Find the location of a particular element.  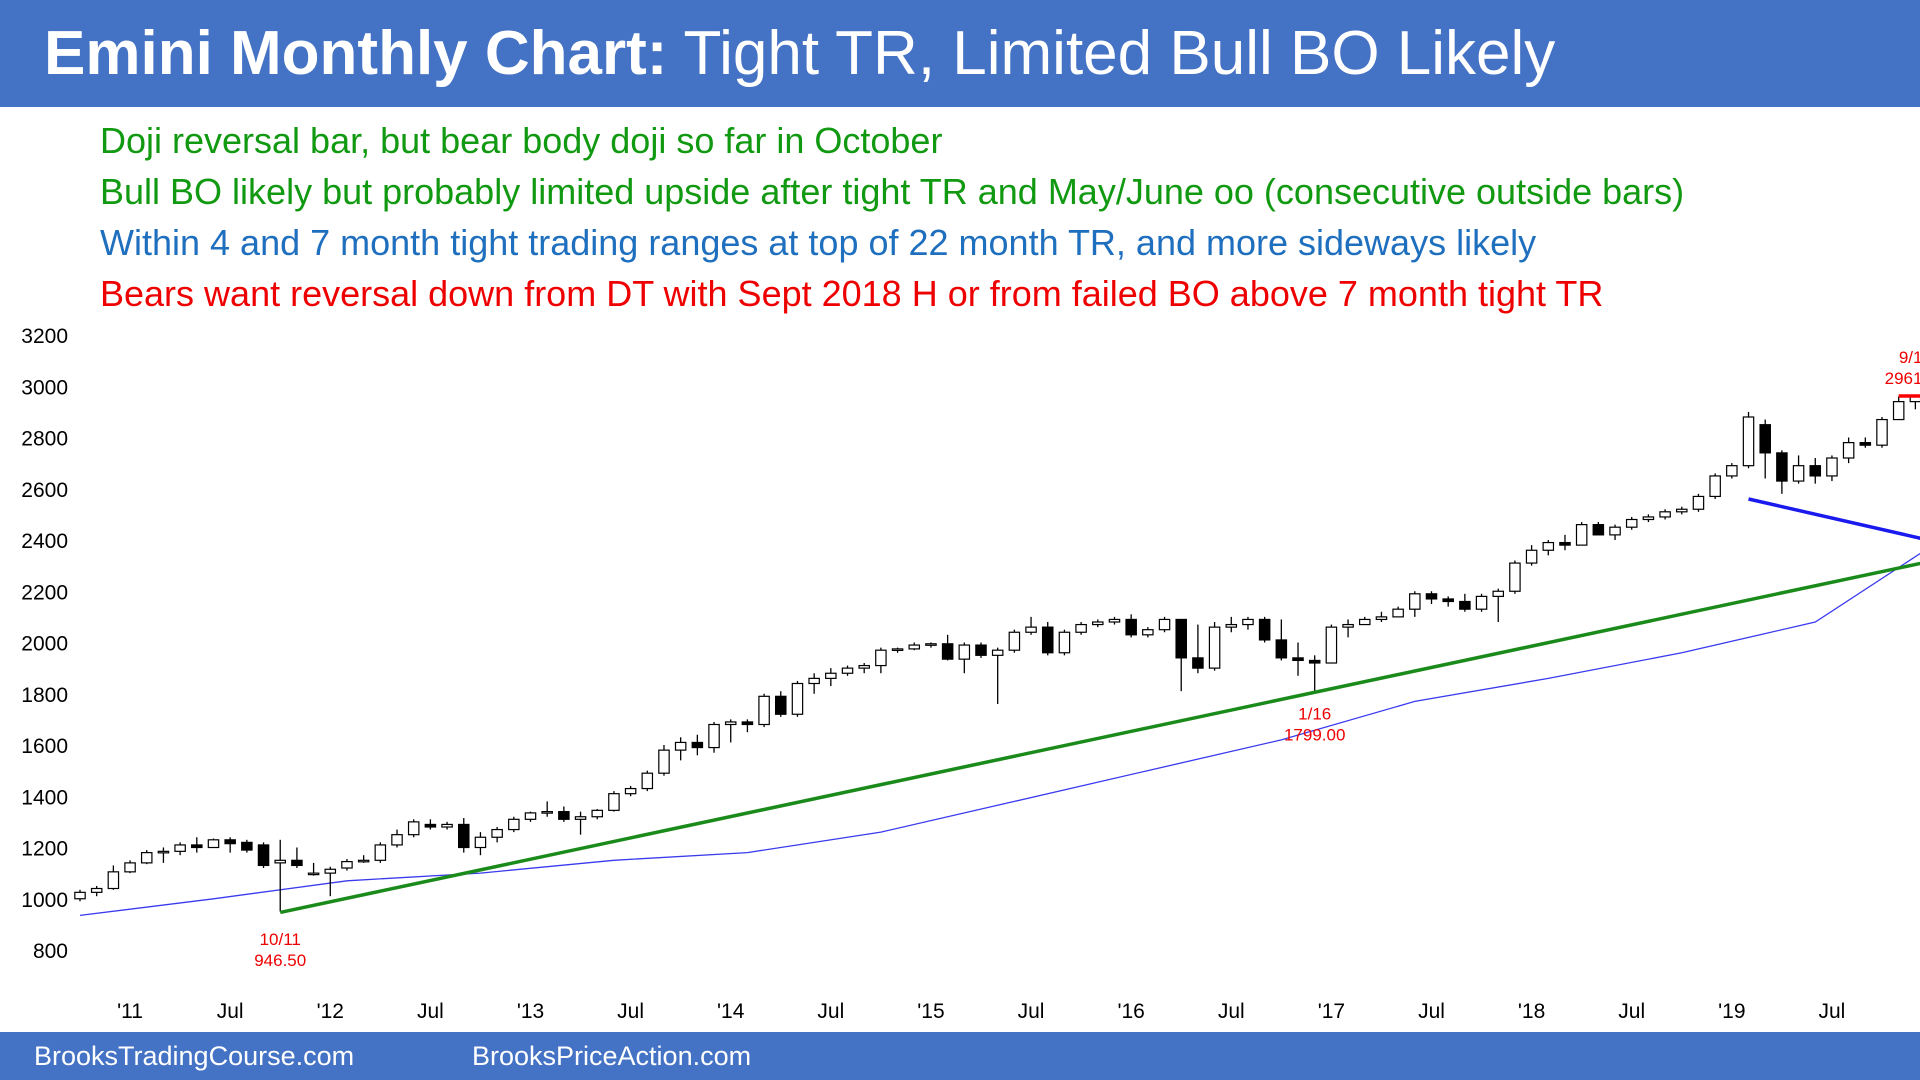

title-bold: Emini Monthly Chart: is located at coordinates (356, 53).